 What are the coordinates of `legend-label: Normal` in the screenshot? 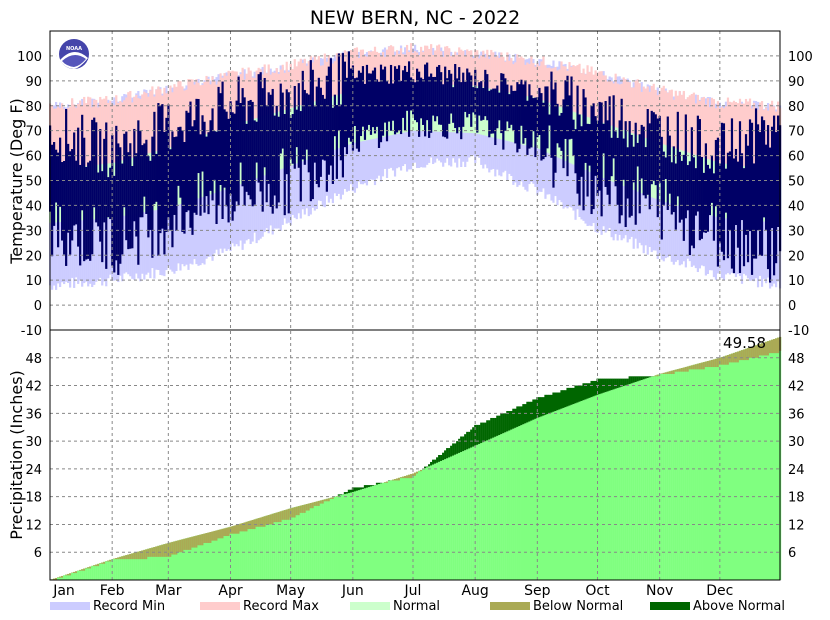 It's located at (416, 606).